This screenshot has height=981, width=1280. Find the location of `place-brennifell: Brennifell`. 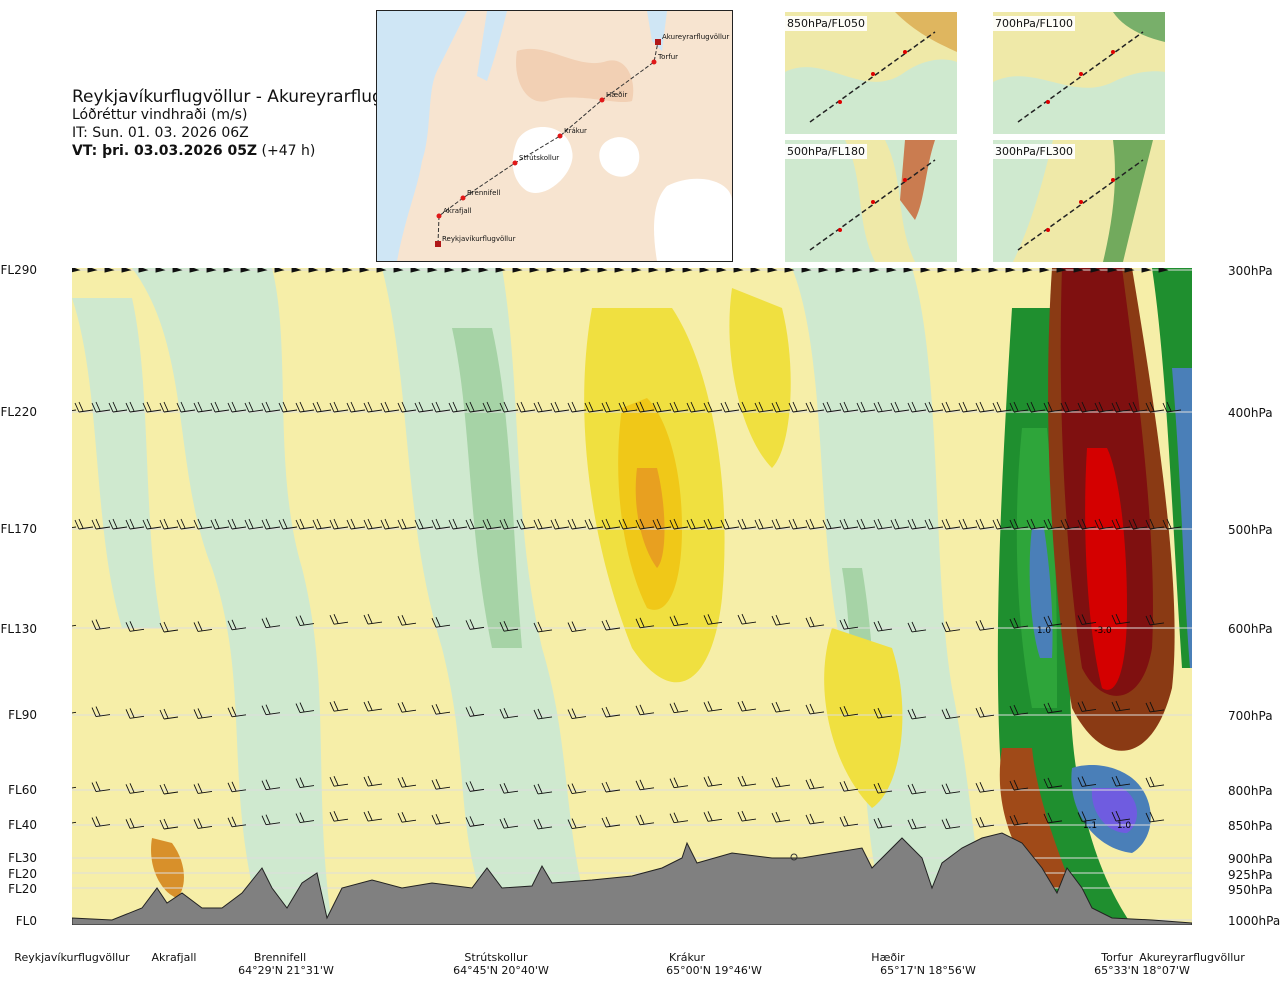

place-brennifell: Brennifell is located at coordinates (280, 957).